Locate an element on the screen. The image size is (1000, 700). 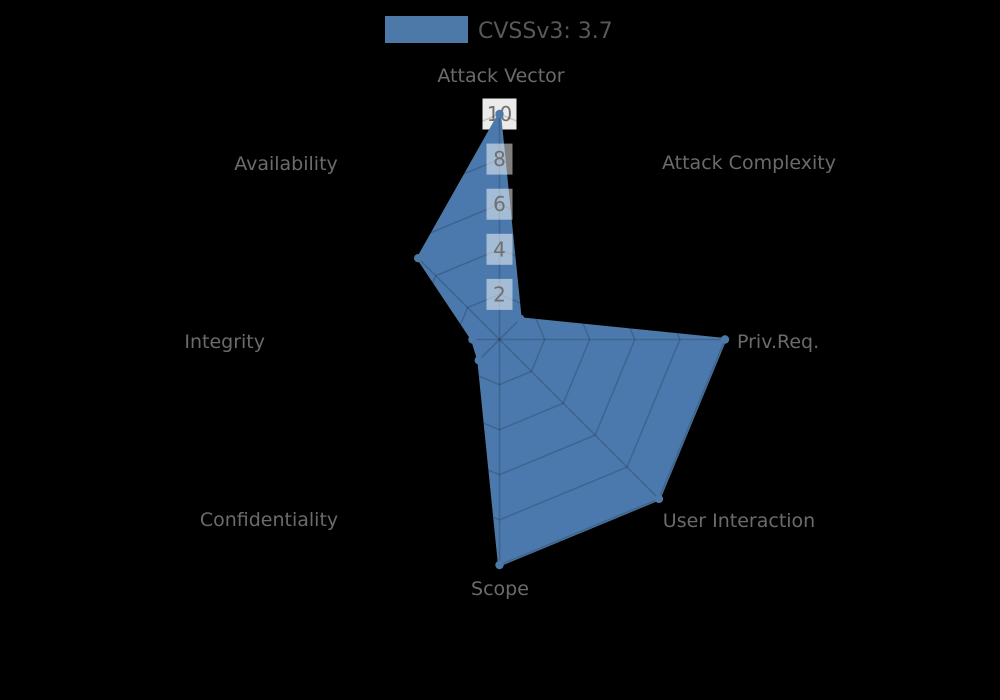
axis-label-integrity: Integrity is located at coordinates (224, 342).